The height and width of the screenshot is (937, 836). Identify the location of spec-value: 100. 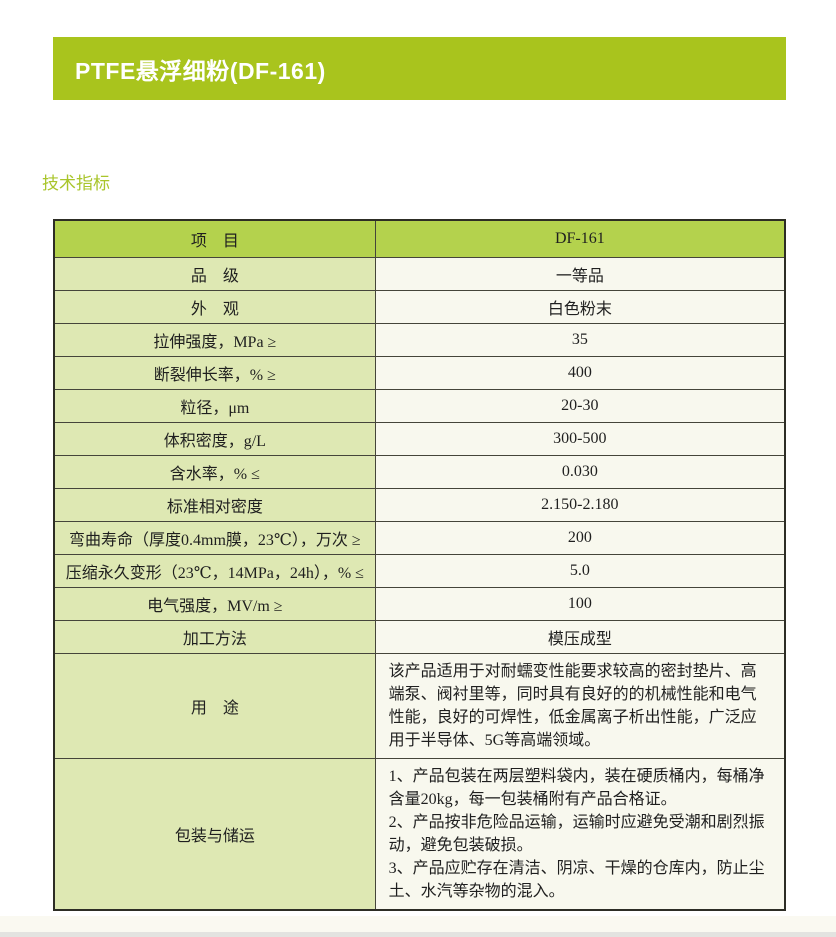
(580, 603).